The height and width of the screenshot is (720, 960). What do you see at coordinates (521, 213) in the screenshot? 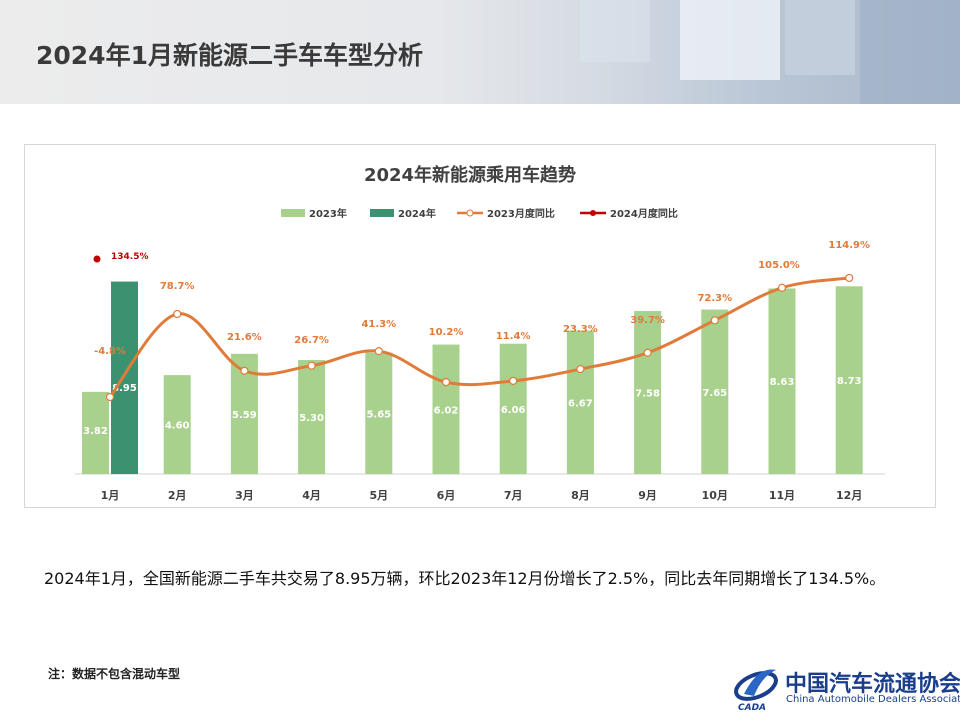
I see `legend-label-2023-yoy: 2023月度同比` at bounding box center [521, 213].